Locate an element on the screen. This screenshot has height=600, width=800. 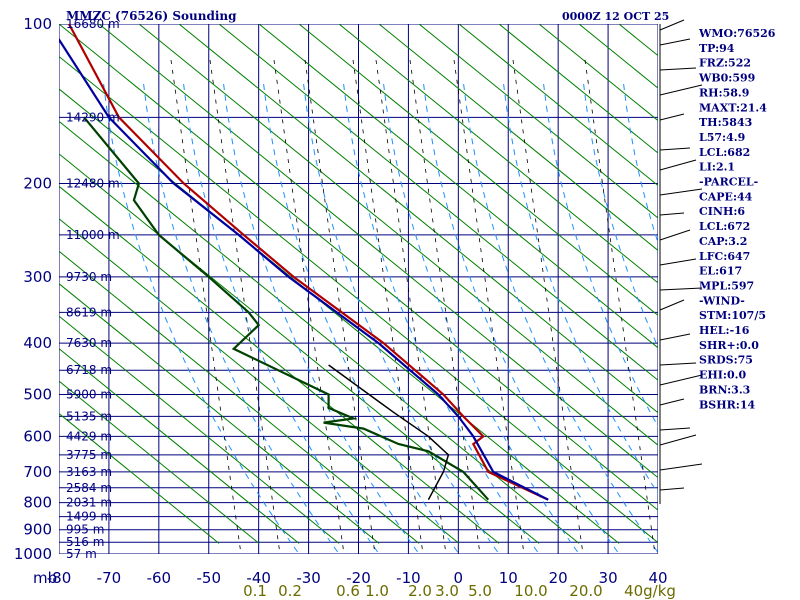
height-label: 14290 m is located at coordinates (93, 117).